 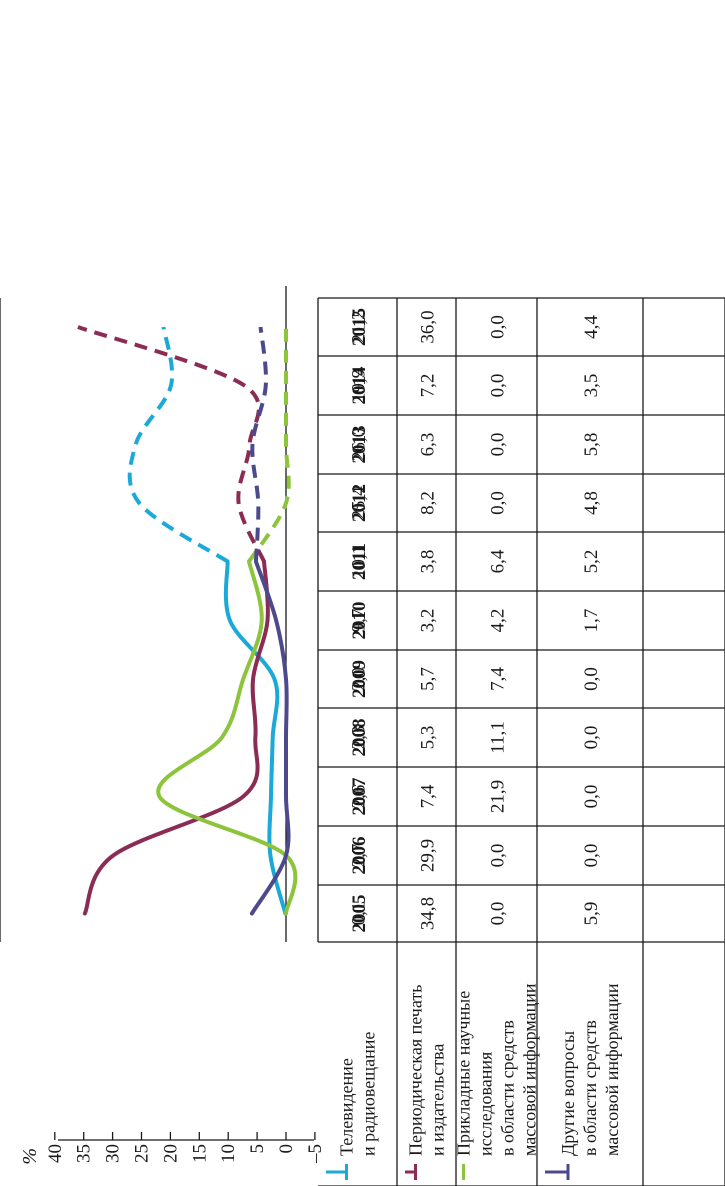 I want to click on table-cell: 2,7, so click(x=359, y=856).